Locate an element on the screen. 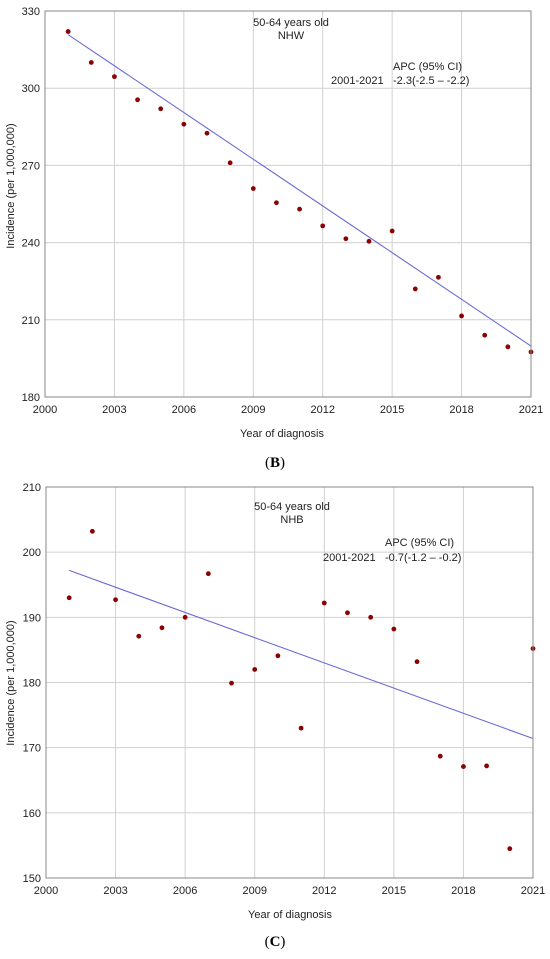 This screenshot has width=550, height=959. y-tick-label: 330 is located at coordinates (31, 12).